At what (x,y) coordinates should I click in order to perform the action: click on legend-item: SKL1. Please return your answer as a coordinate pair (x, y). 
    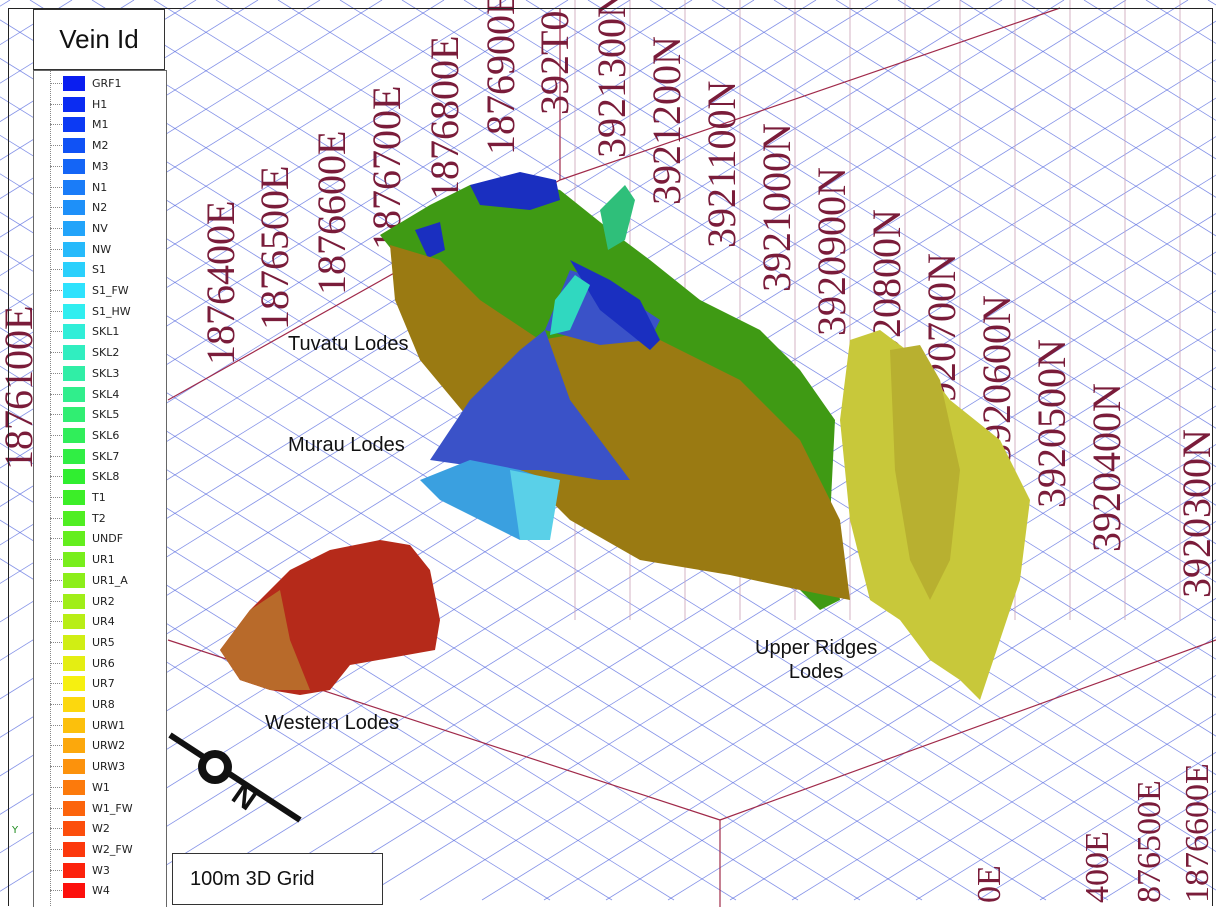
    Looking at the image, I should click on (100, 331).